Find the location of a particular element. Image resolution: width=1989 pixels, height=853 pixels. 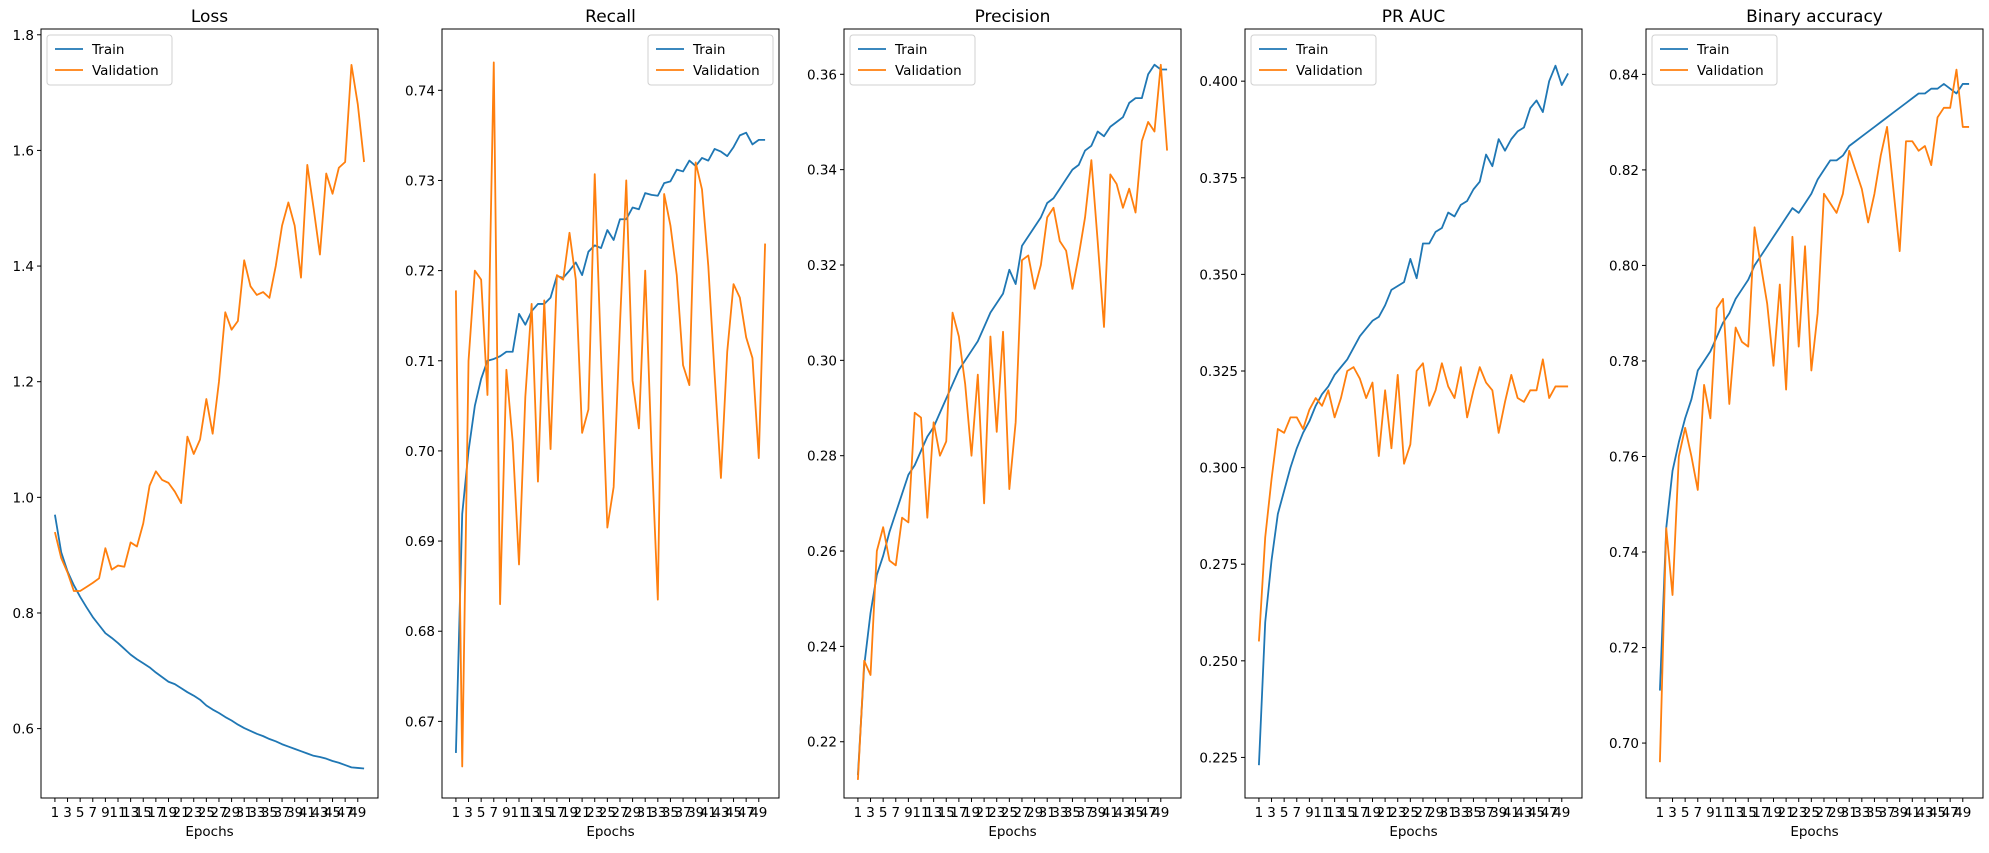

y-tick-label: 0.22 is located at coordinates (822, 743).